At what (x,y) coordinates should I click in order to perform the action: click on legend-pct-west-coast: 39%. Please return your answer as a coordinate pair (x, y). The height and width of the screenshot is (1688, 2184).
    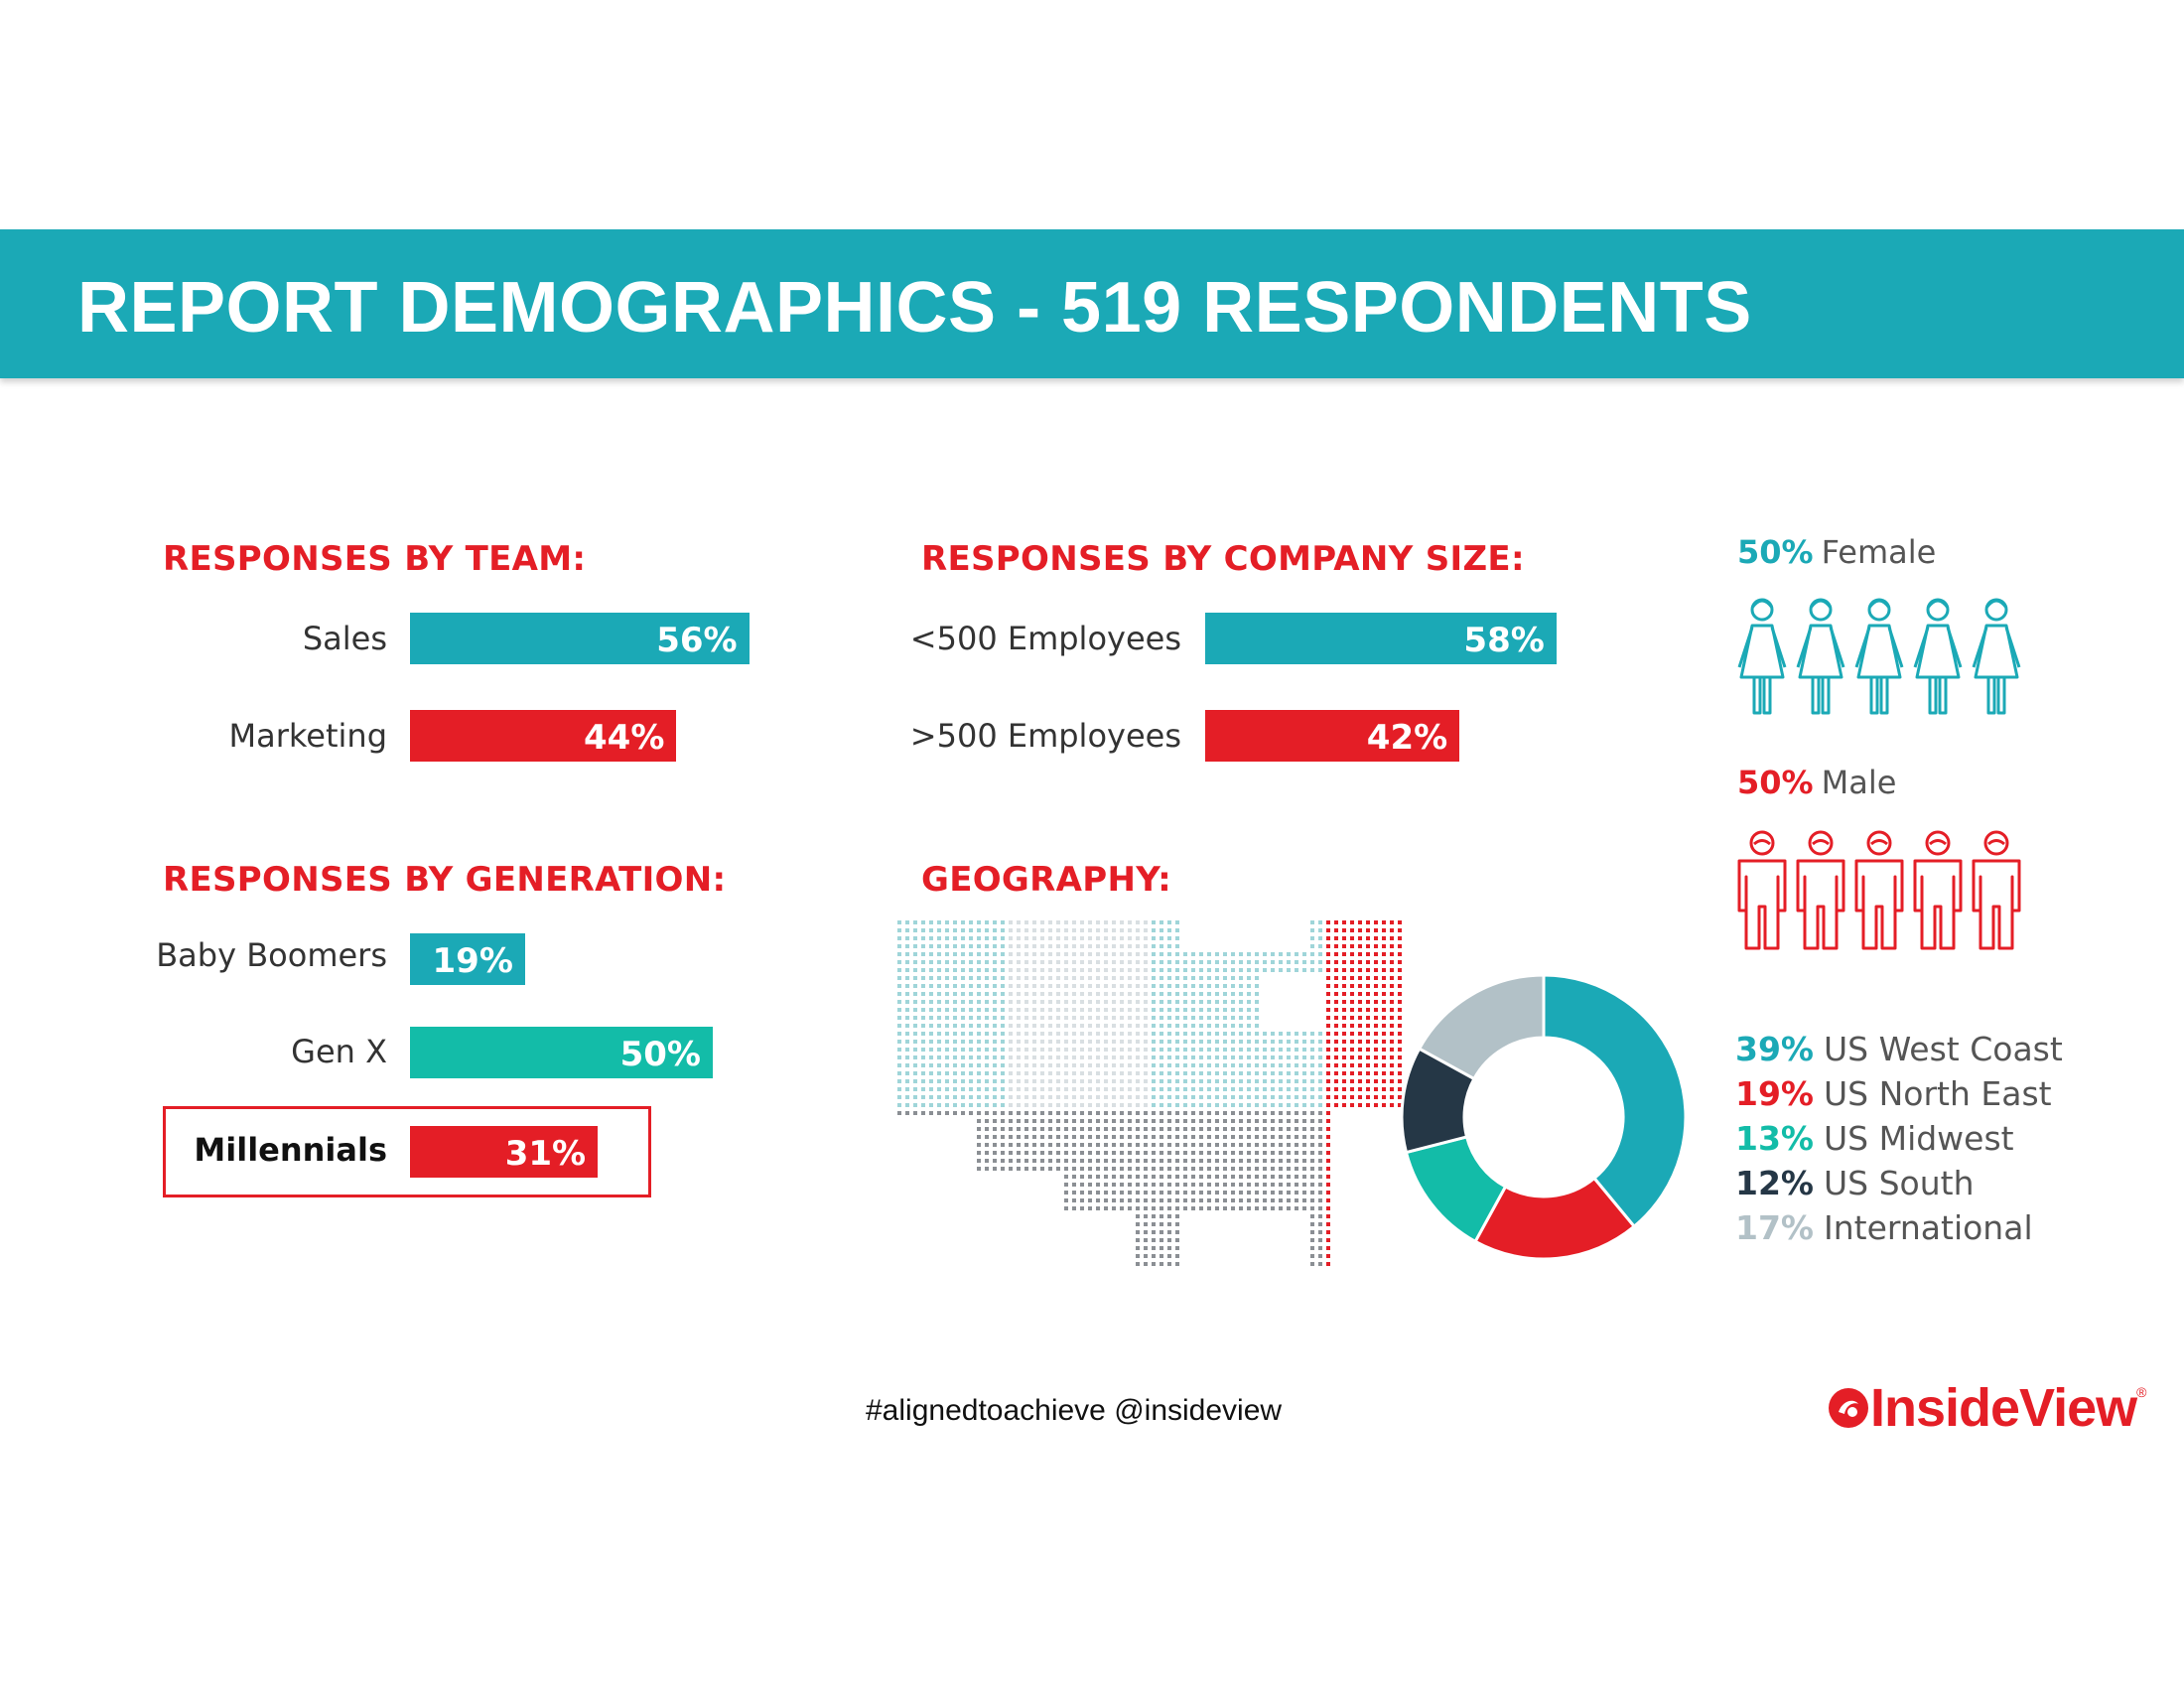
    Looking at the image, I should click on (1774, 1049).